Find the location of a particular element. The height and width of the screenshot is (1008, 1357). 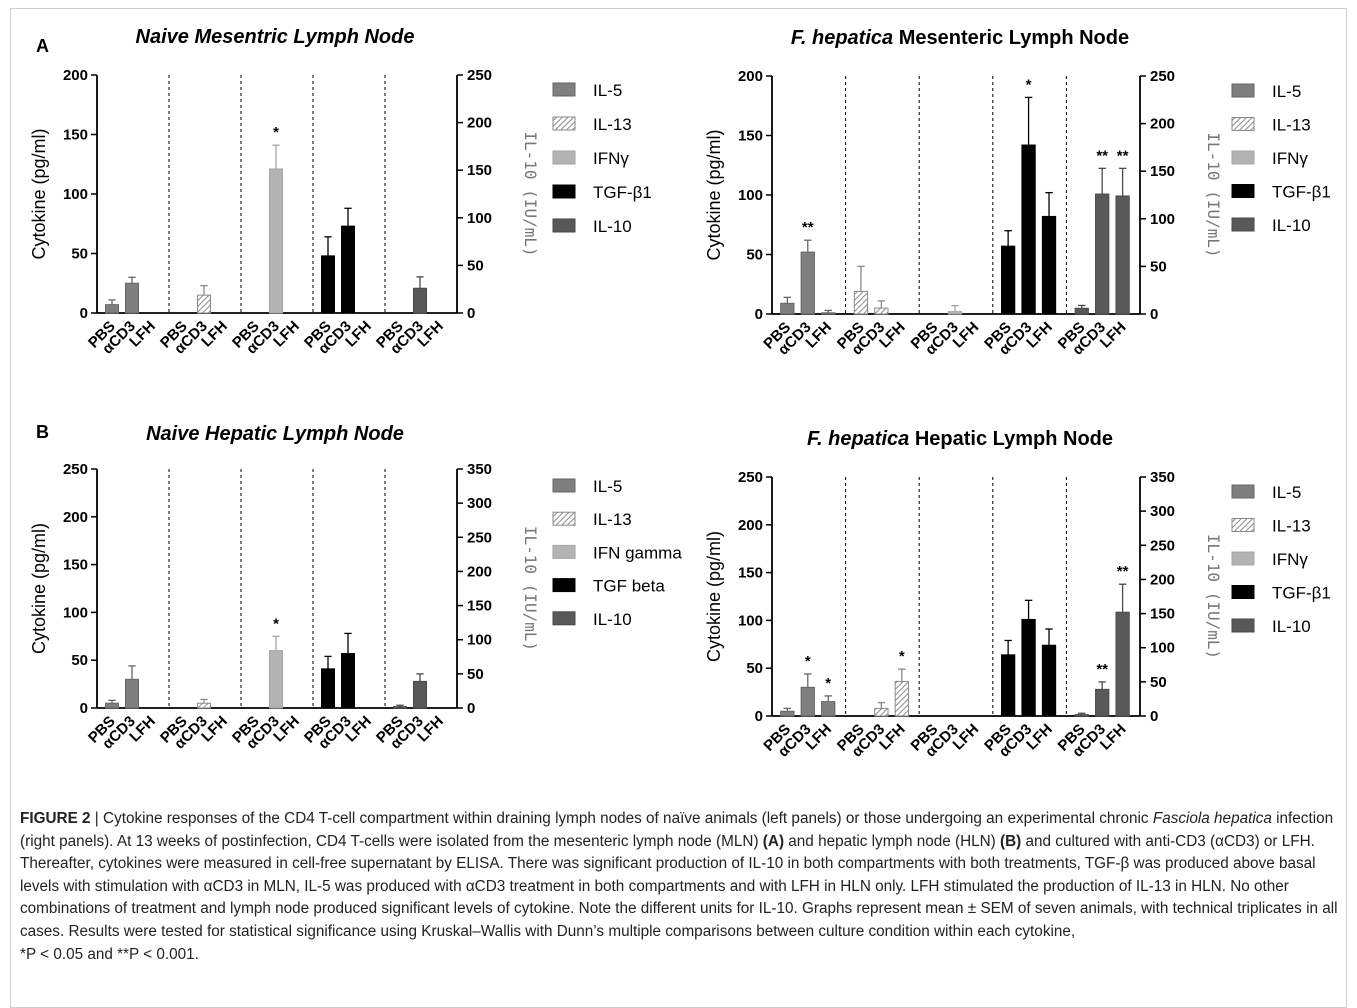

chart-title: Naive Hepatic Lymph Node is located at coordinates (275, 434).